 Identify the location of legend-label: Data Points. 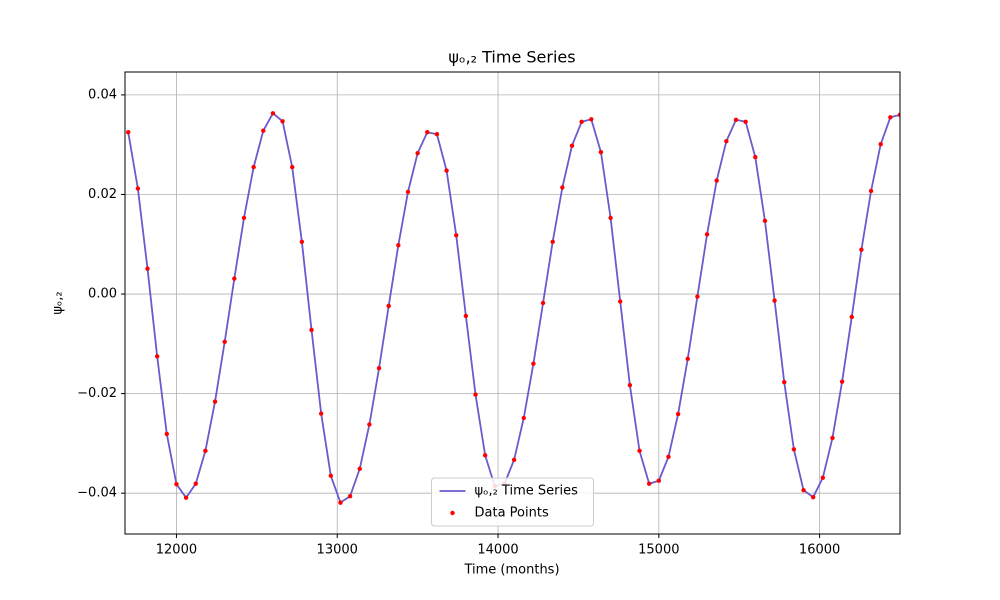
(512, 513).